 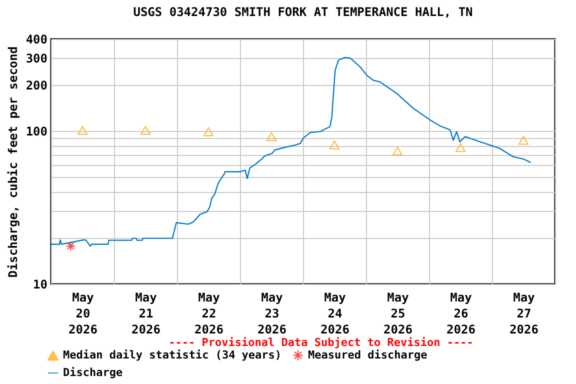 I want to click on y-tick-label: 200, so click(x=37, y=85).